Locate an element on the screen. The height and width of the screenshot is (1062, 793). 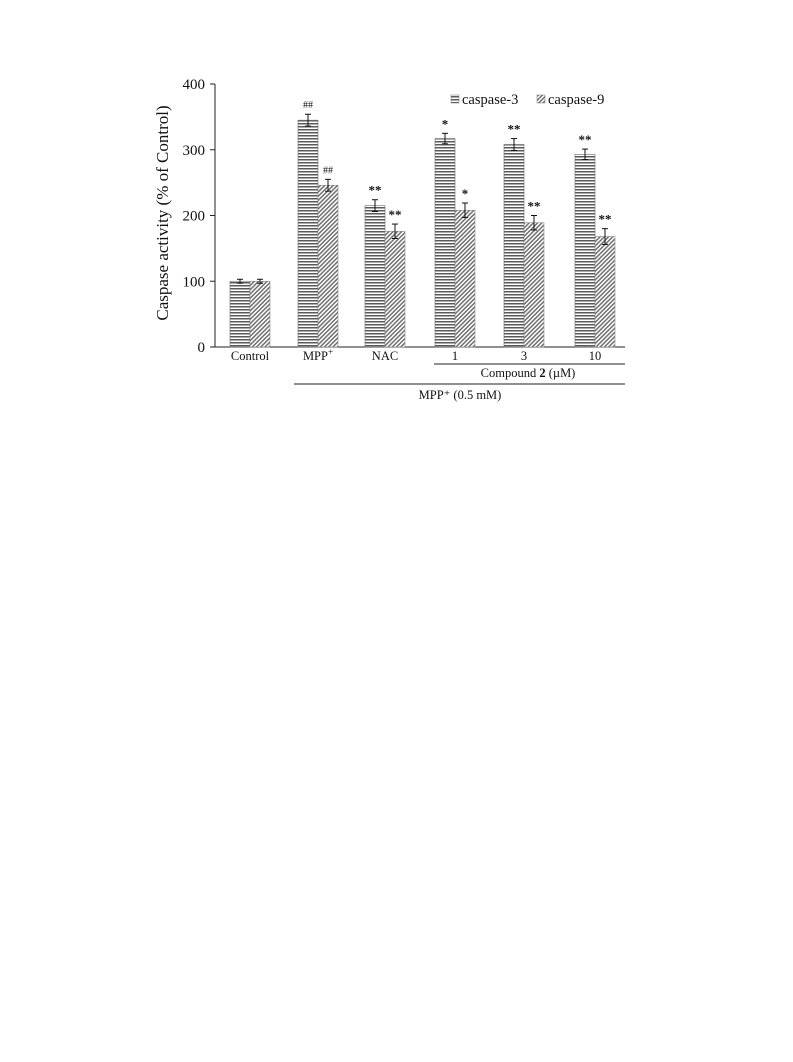
category-label: 10 is located at coordinates (595, 356).